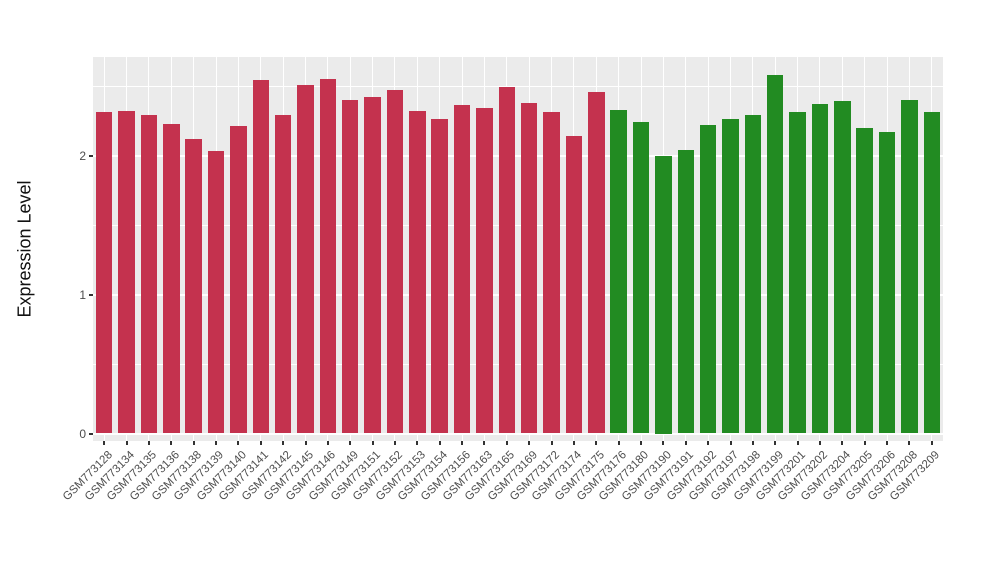  Describe the element at coordinates (283, 274) in the screenshot. I see `bar-GSM773142` at that location.